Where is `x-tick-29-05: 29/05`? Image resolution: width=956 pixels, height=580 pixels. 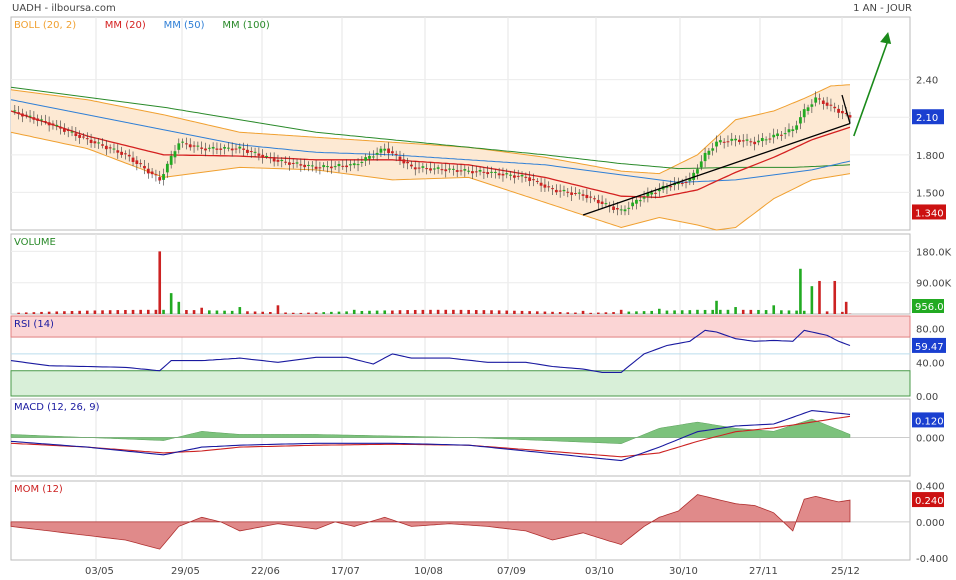 x-tick-29-05: 29/05 is located at coordinates (185, 571).